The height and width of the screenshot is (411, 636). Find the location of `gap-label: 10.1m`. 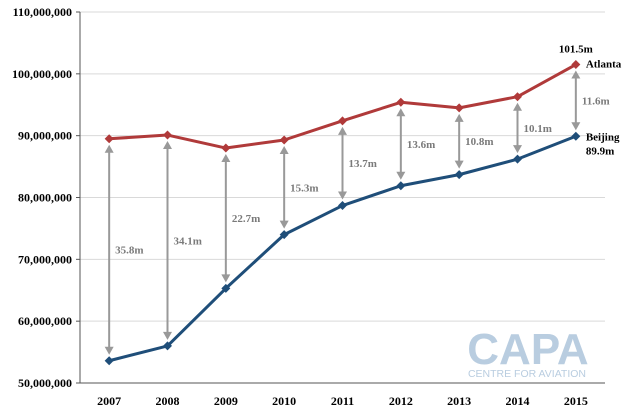

gap-label: 10.1m is located at coordinates (538, 129).